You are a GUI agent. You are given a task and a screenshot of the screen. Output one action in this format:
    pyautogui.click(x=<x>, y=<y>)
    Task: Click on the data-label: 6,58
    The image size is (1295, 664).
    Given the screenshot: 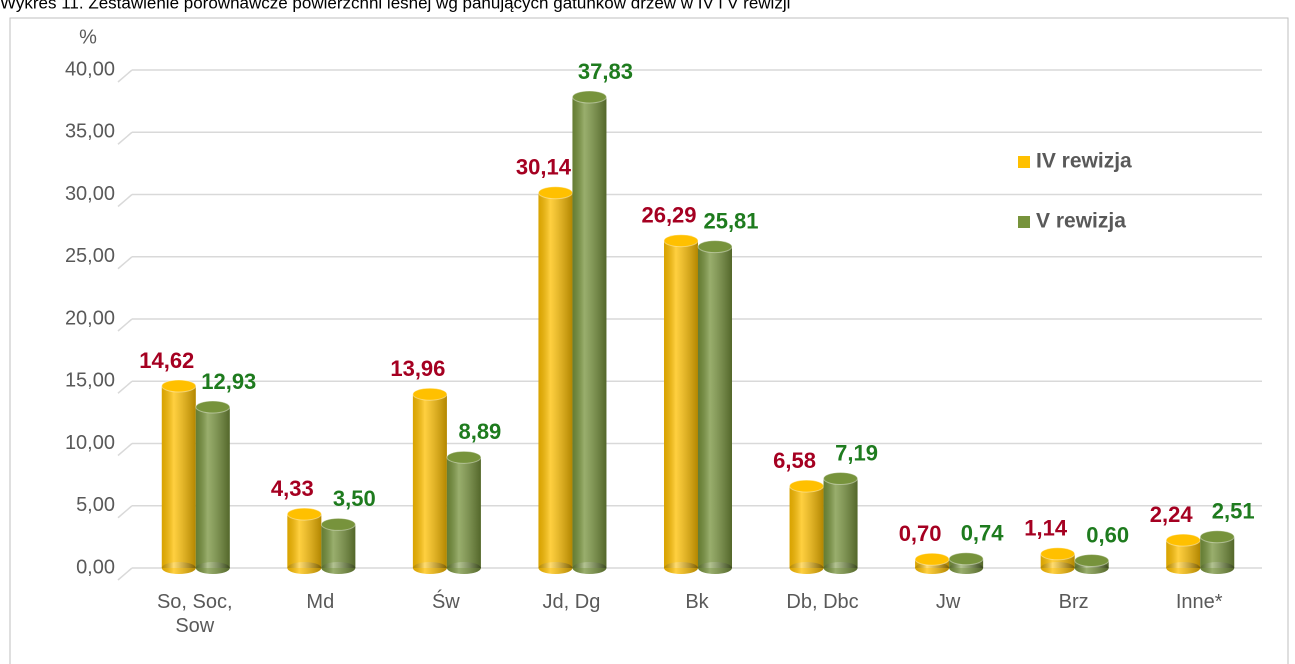 What is the action you would take?
    pyautogui.click(x=794, y=460)
    